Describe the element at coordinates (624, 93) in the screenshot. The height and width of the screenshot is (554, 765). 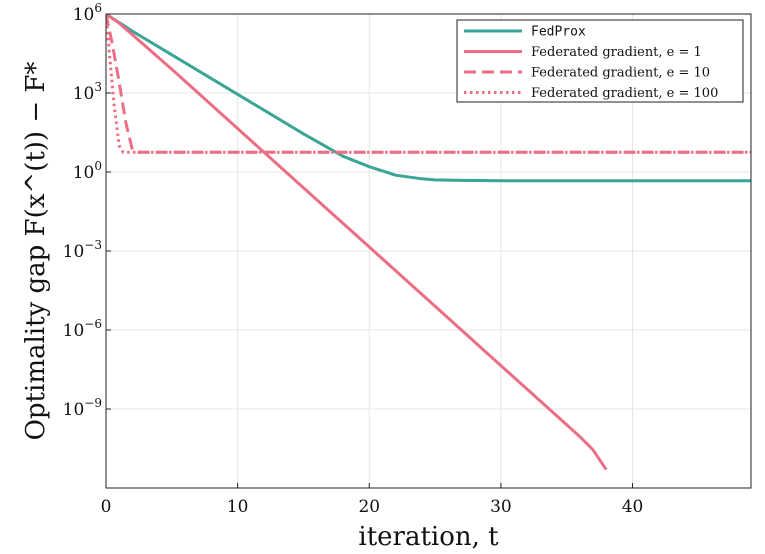
I see `legend-label: Federated gradient, e = 100` at that location.